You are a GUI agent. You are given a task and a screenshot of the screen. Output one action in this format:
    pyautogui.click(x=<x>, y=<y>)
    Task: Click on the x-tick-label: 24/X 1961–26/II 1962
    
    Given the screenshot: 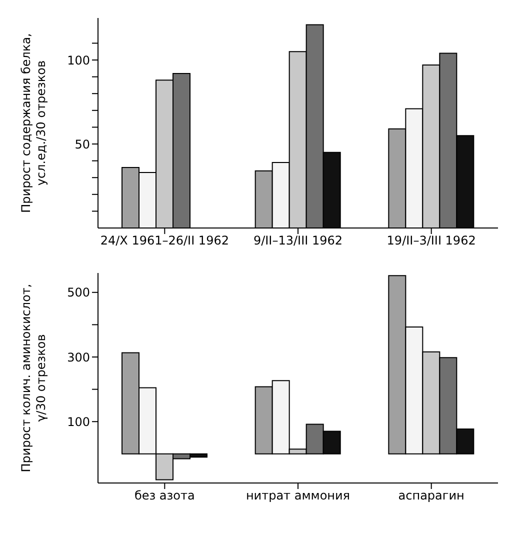 What is the action you would take?
    pyautogui.click(x=164, y=241)
    